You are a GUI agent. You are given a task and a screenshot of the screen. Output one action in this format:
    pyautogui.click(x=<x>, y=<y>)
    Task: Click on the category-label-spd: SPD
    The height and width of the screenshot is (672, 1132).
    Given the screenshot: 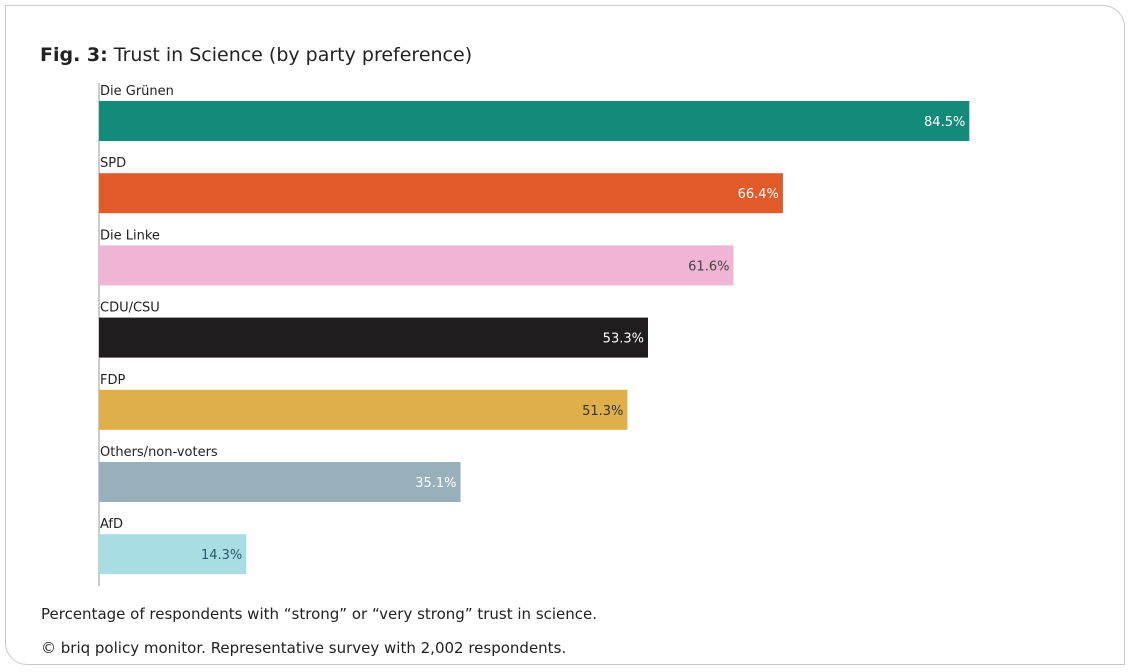 What is the action you would take?
    pyautogui.click(x=113, y=163)
    